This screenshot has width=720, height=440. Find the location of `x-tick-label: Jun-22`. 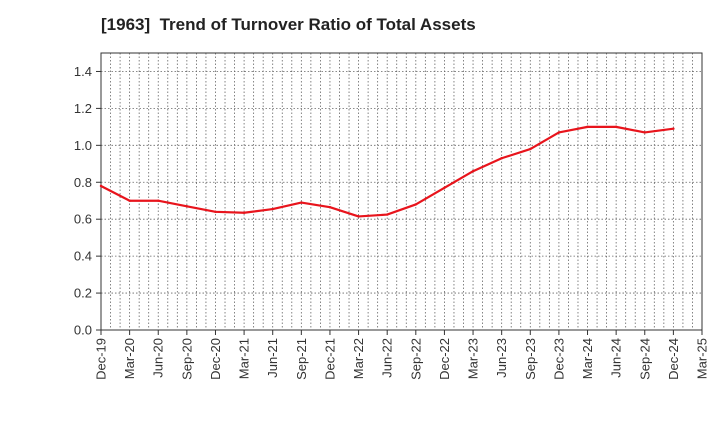

x-tick-label: Jun-22 is located at coordinates (387, 358).